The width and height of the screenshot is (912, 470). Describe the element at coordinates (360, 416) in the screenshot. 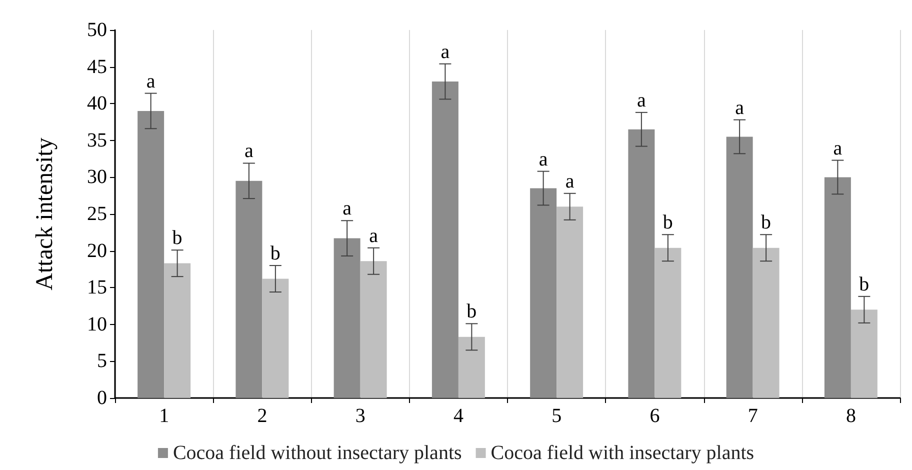

I see `x-tick-label: 3` at that location.